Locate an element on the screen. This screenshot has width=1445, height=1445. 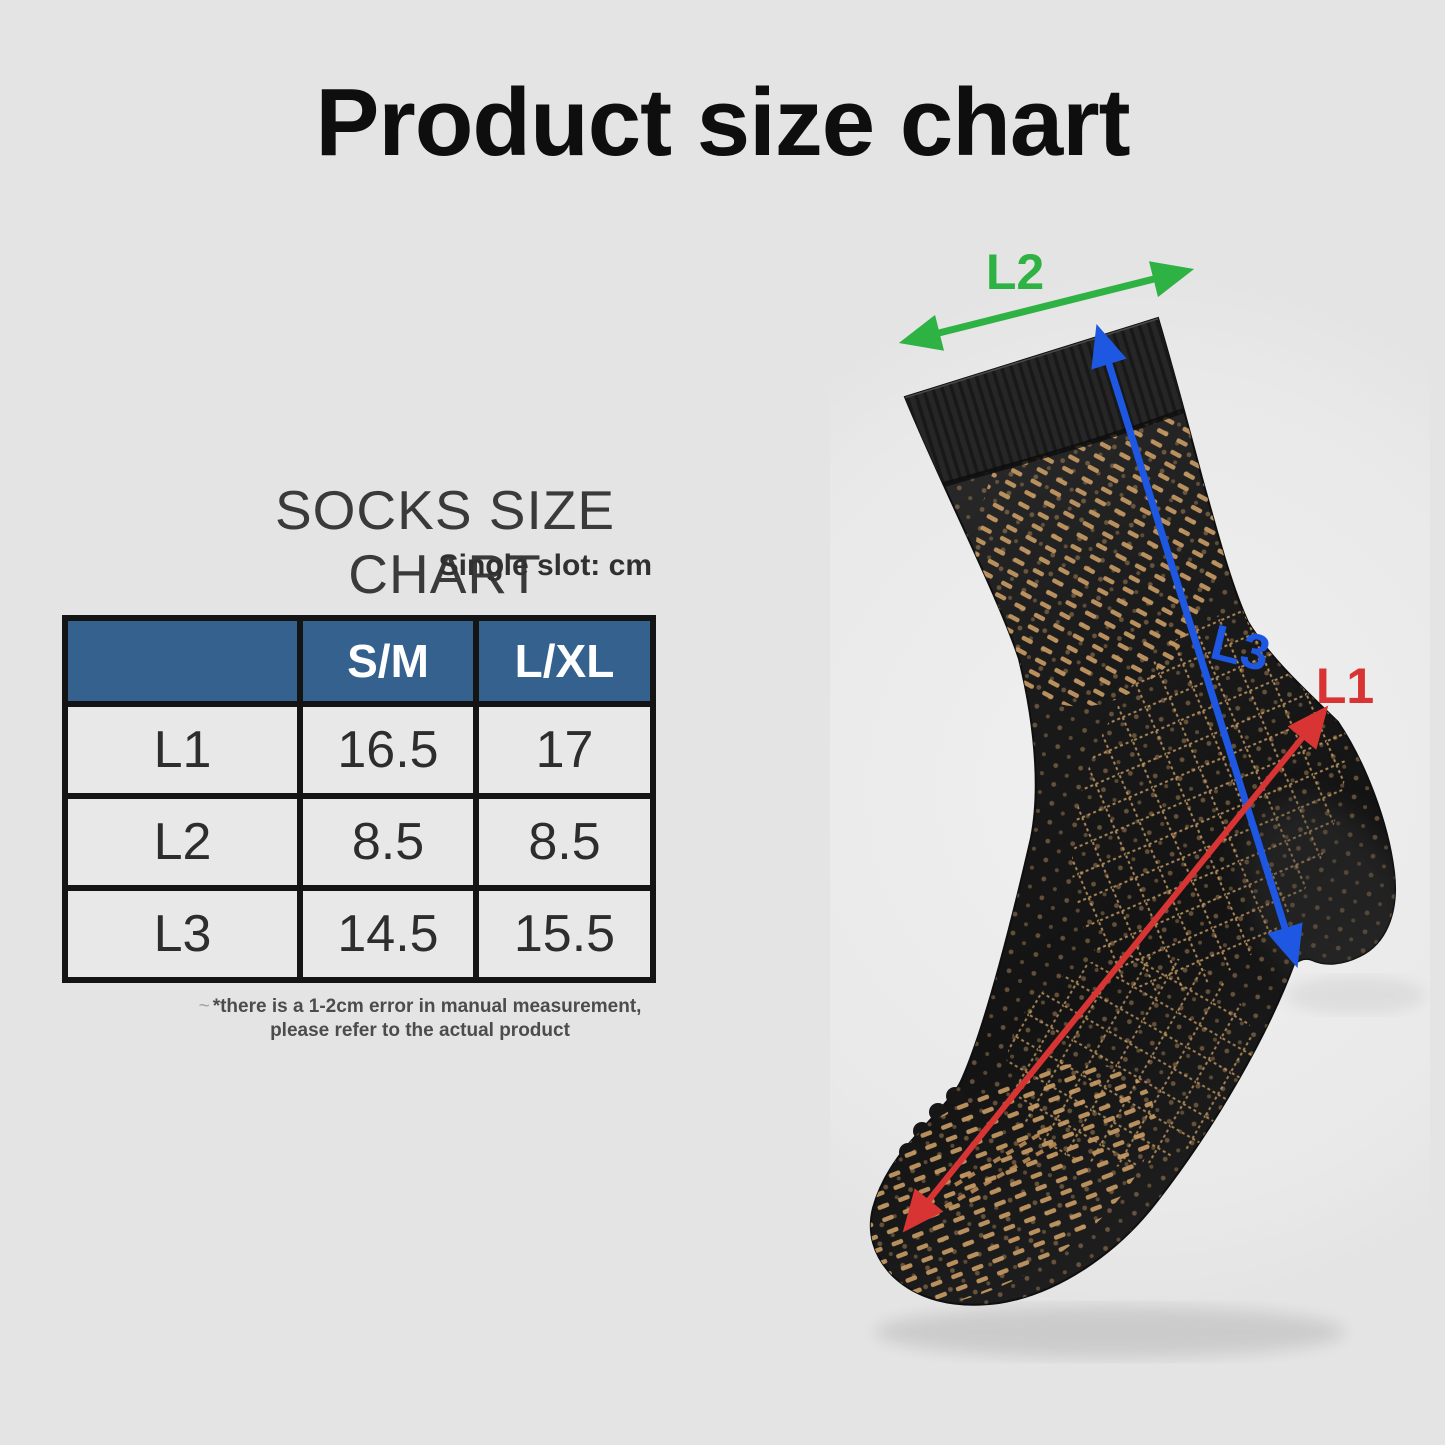
col-header-lxl: L/XL is located at coordinates (564, 661).